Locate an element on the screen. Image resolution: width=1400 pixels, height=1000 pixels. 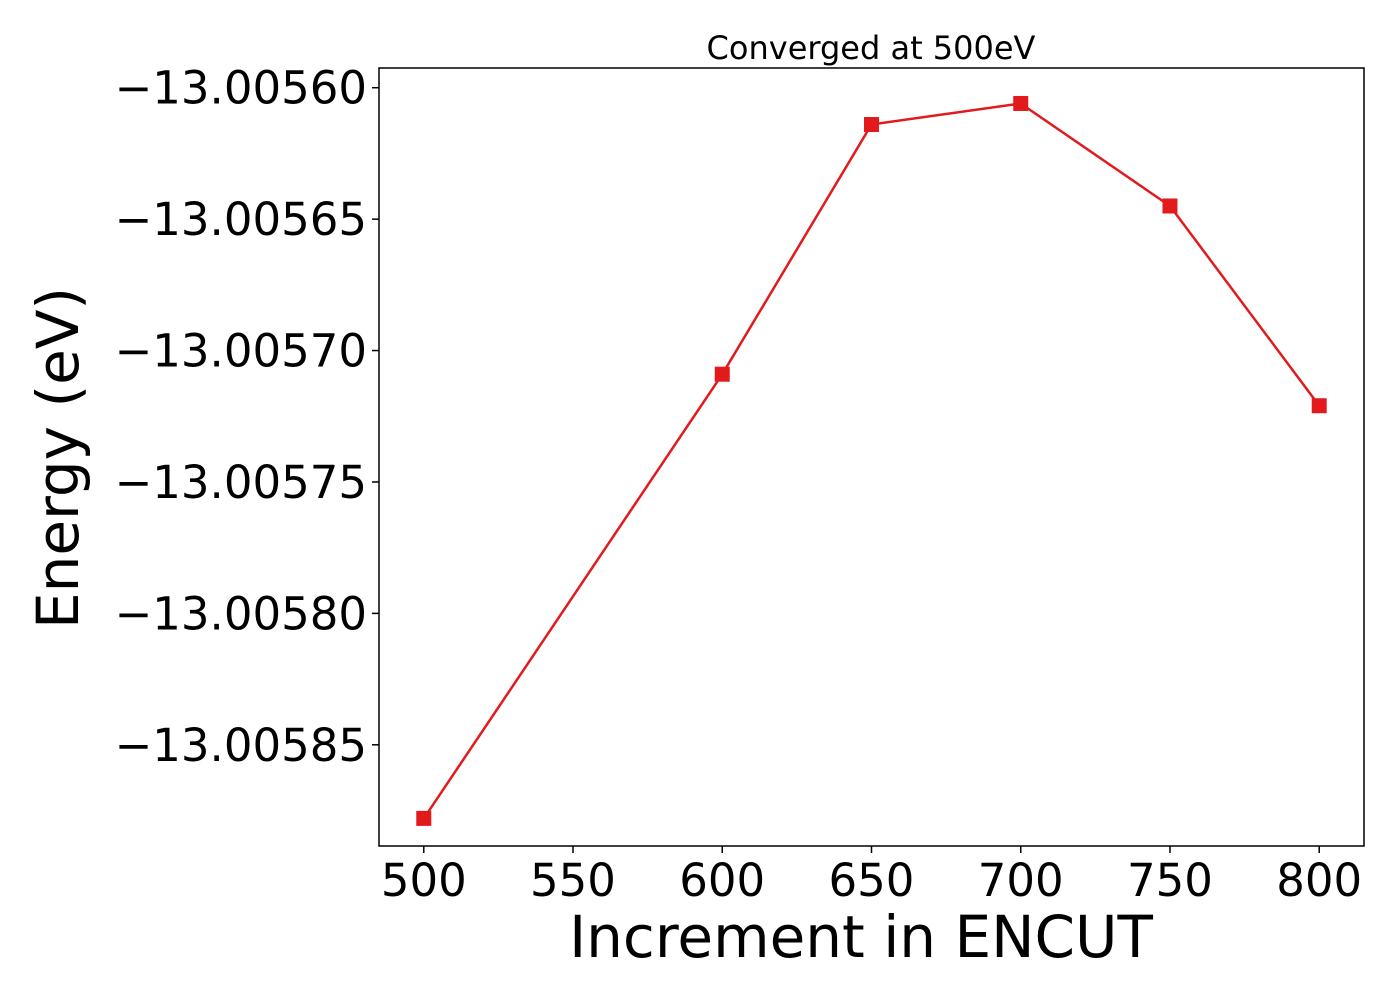
y-tick-label: −13.00565 is located at coordinates (241, 219).